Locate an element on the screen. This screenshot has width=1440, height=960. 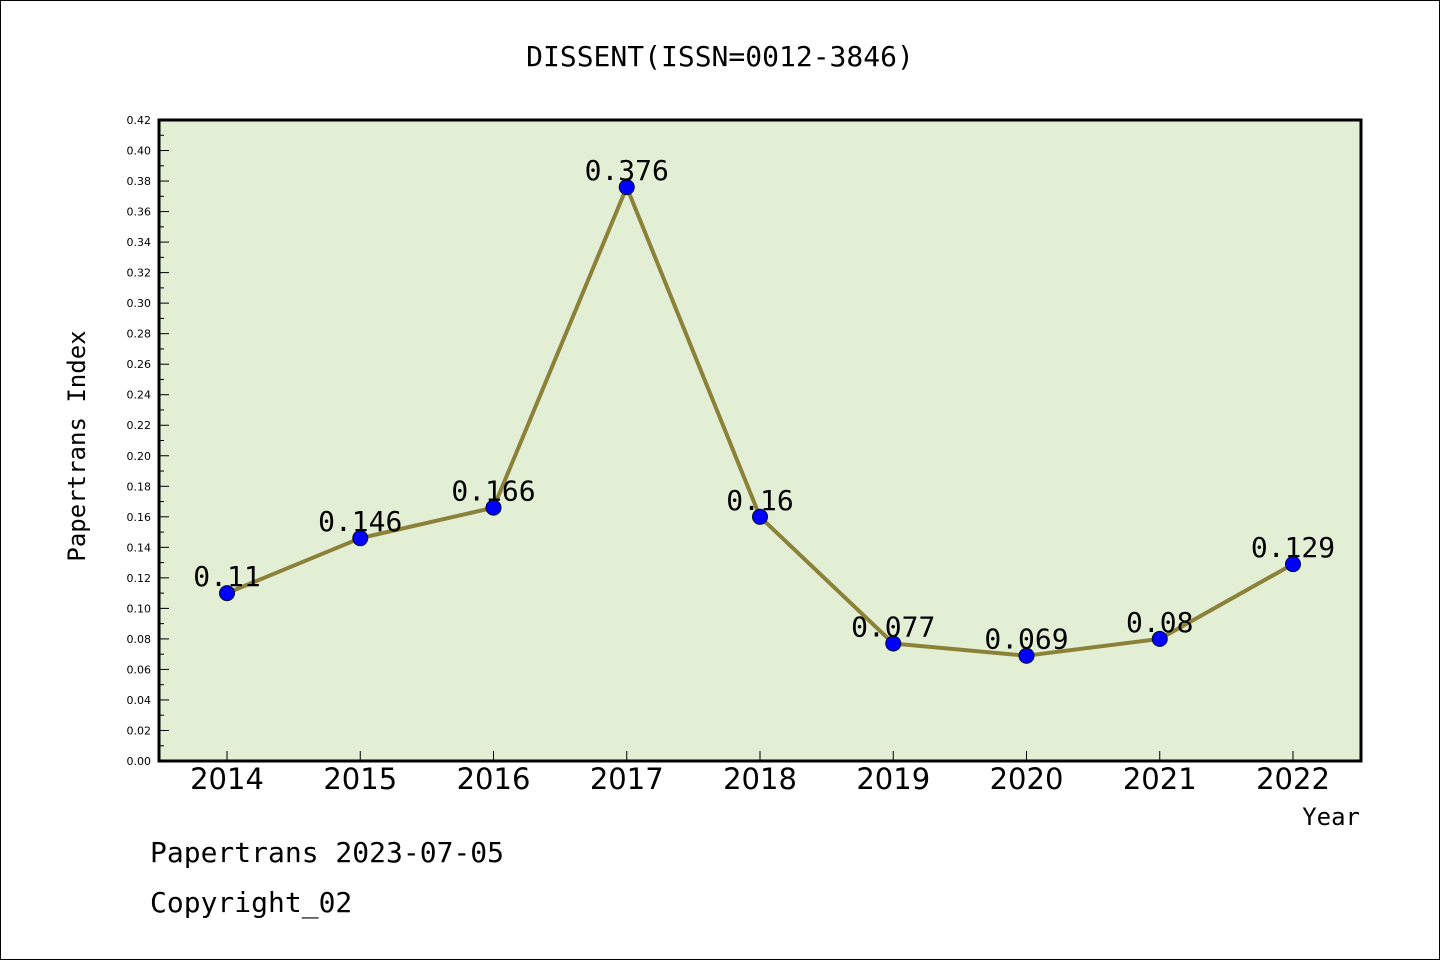
x-tick-label: 2015 is located at coordinates (360, 779).